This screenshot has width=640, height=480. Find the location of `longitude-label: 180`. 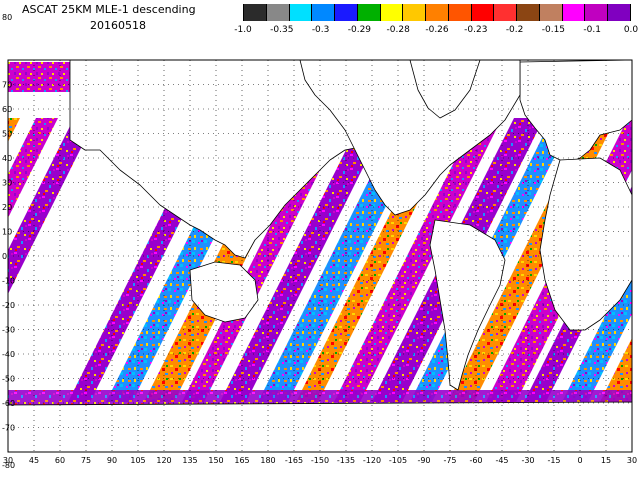

longitude-label: 180 is located at coordinates (267, 460).